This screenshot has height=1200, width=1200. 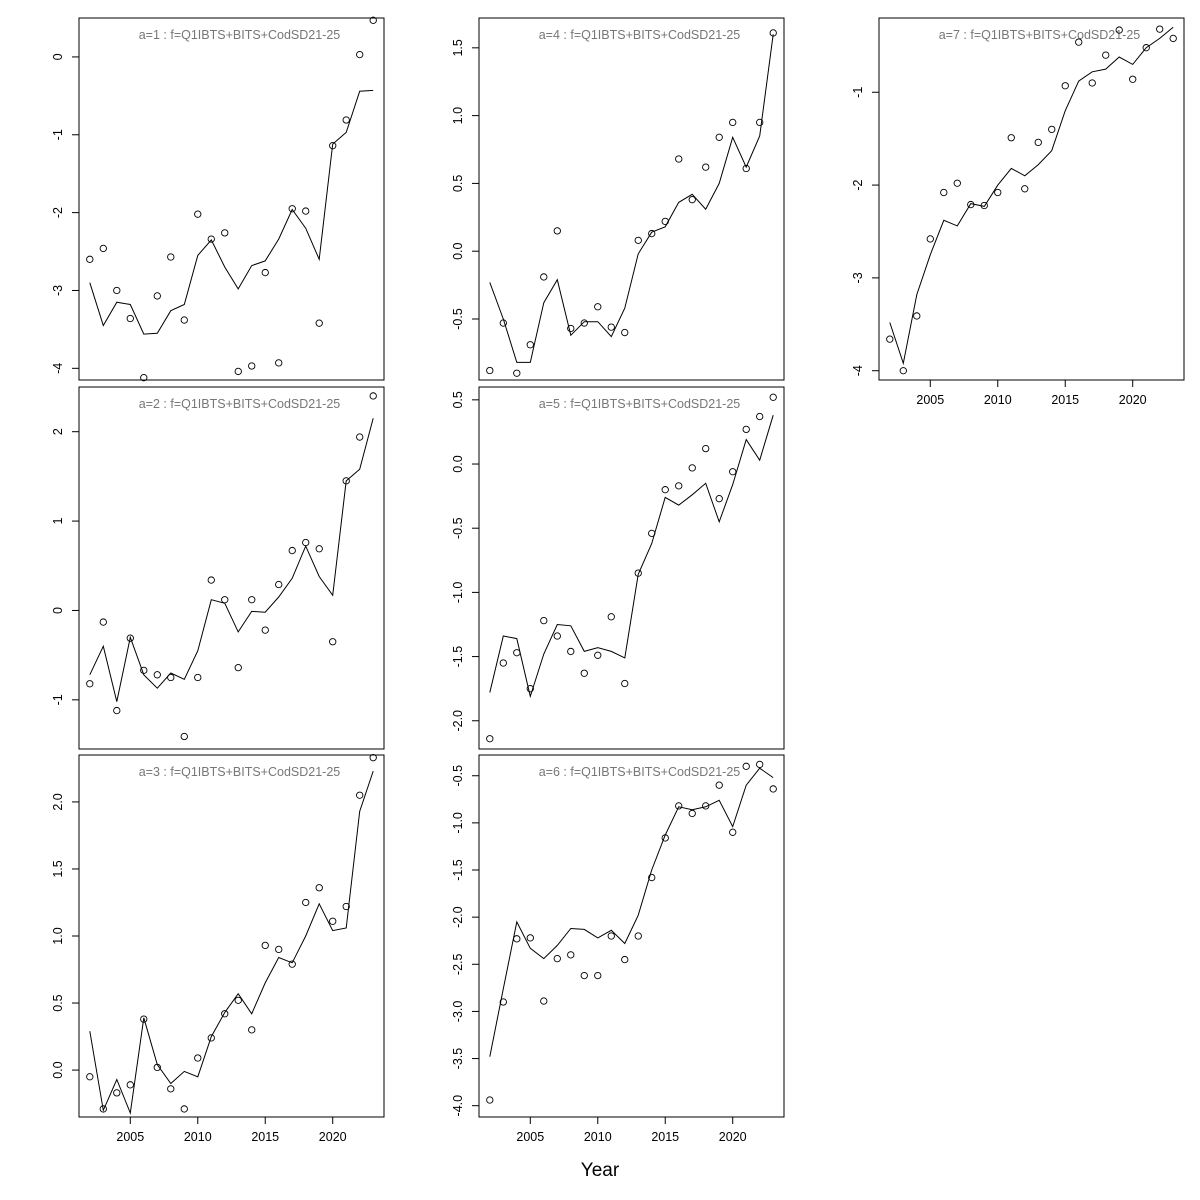 What do you see at coordinates (1040, 35) in the screenshot?
I see `panel-title: a=7 : f=Q1IBTS+BITS+CodSD21-25` at bounding box center [1040, 35].